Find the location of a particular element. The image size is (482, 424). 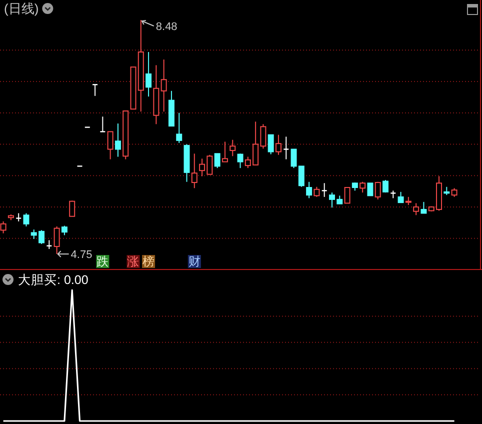

text: 涨 is located at coordinates (133, 261).